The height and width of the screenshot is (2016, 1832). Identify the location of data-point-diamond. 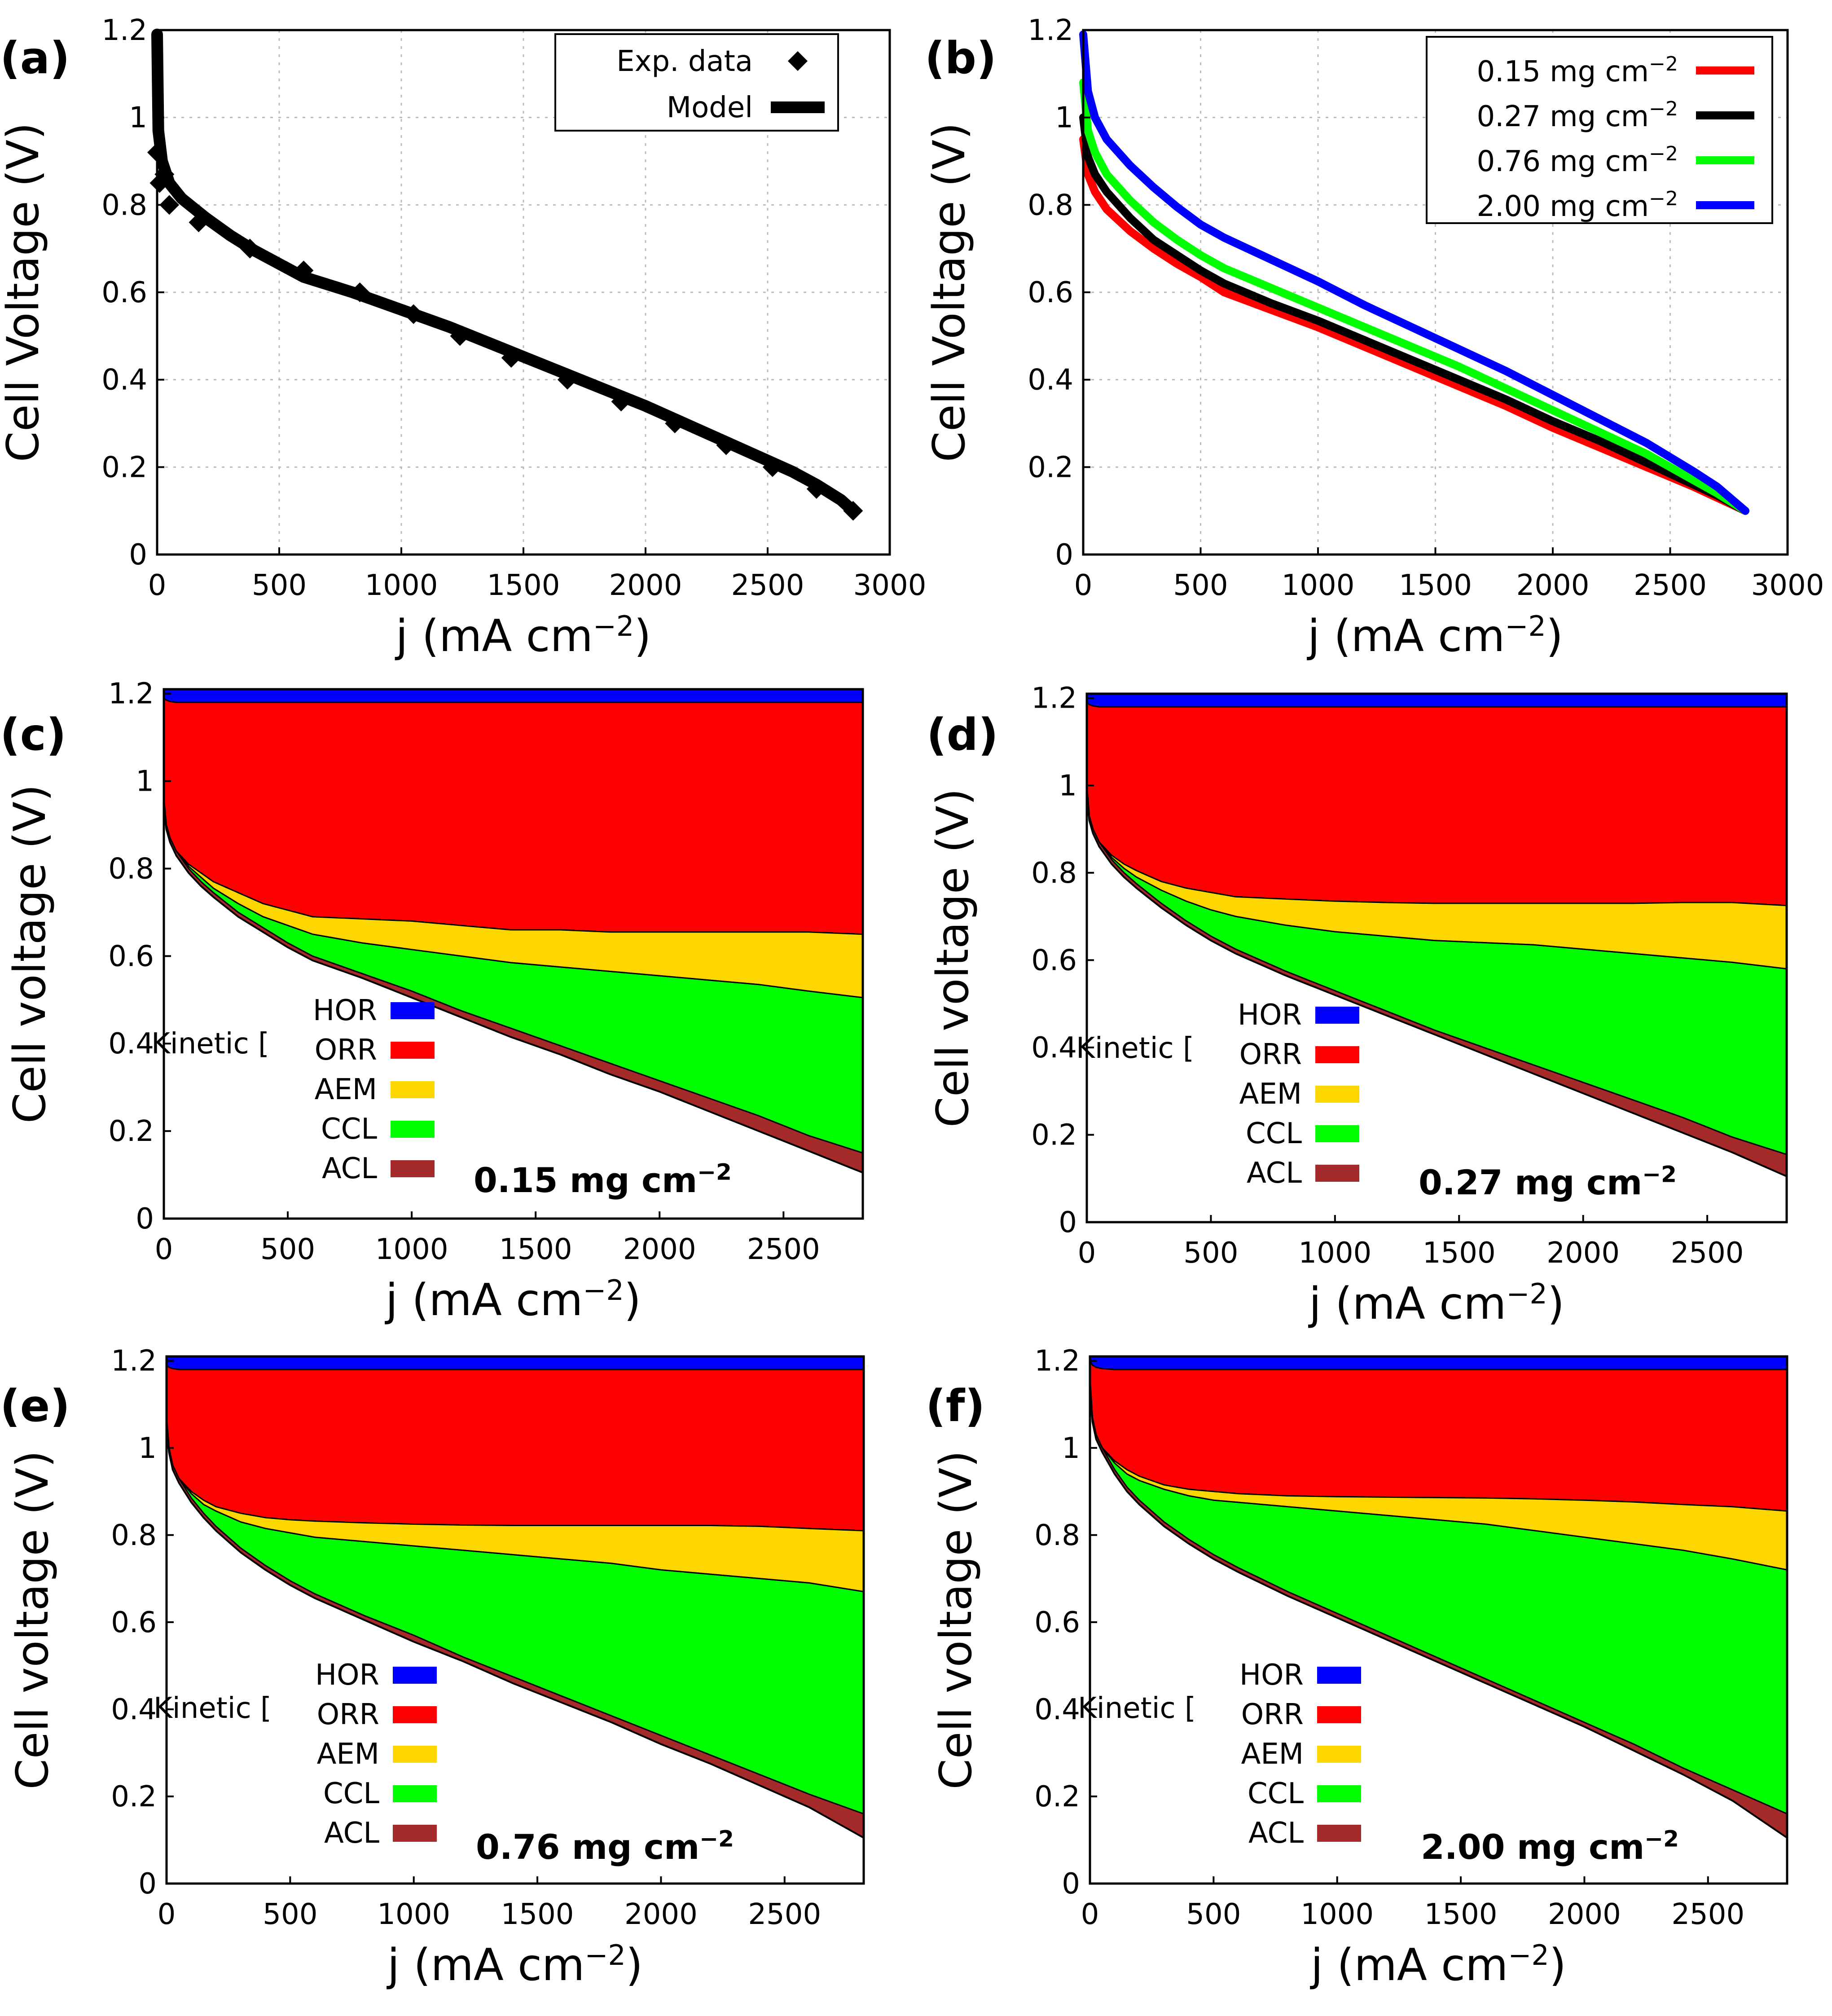
(169, 205).